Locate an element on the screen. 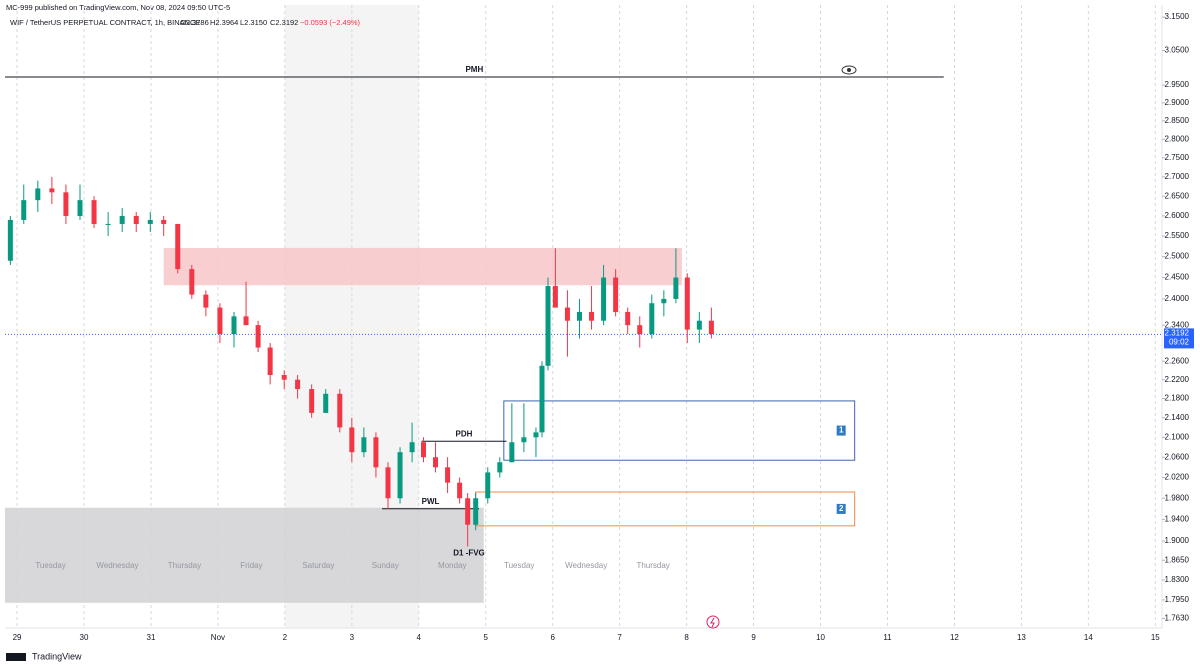 The width and height of the screenshot is (1200, 667). y-tick-label: 2.1000 is located at coordinates (1177, 436).